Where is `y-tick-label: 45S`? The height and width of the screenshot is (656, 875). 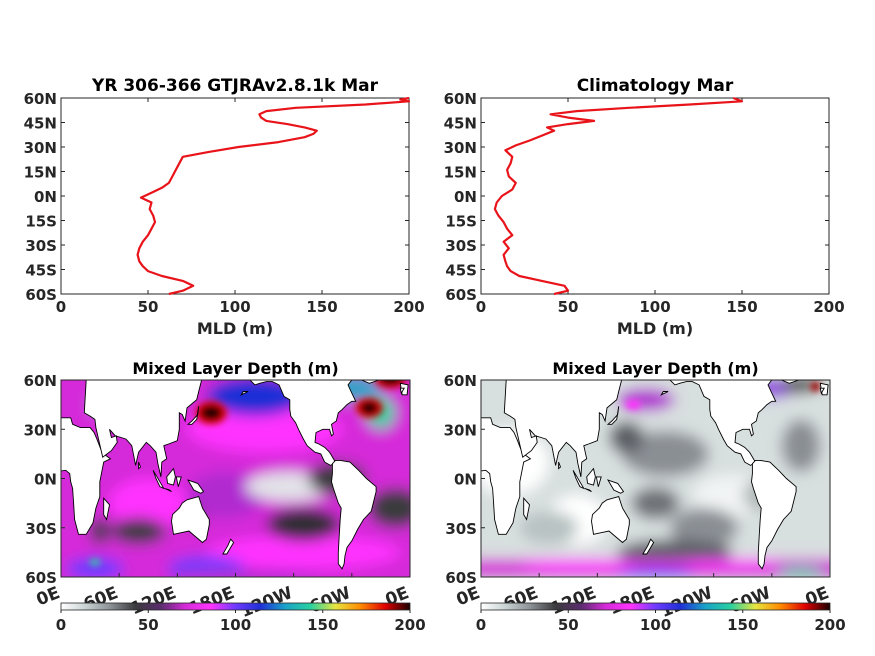
y-tick-label: 45S is located at coordinates (41, 271).